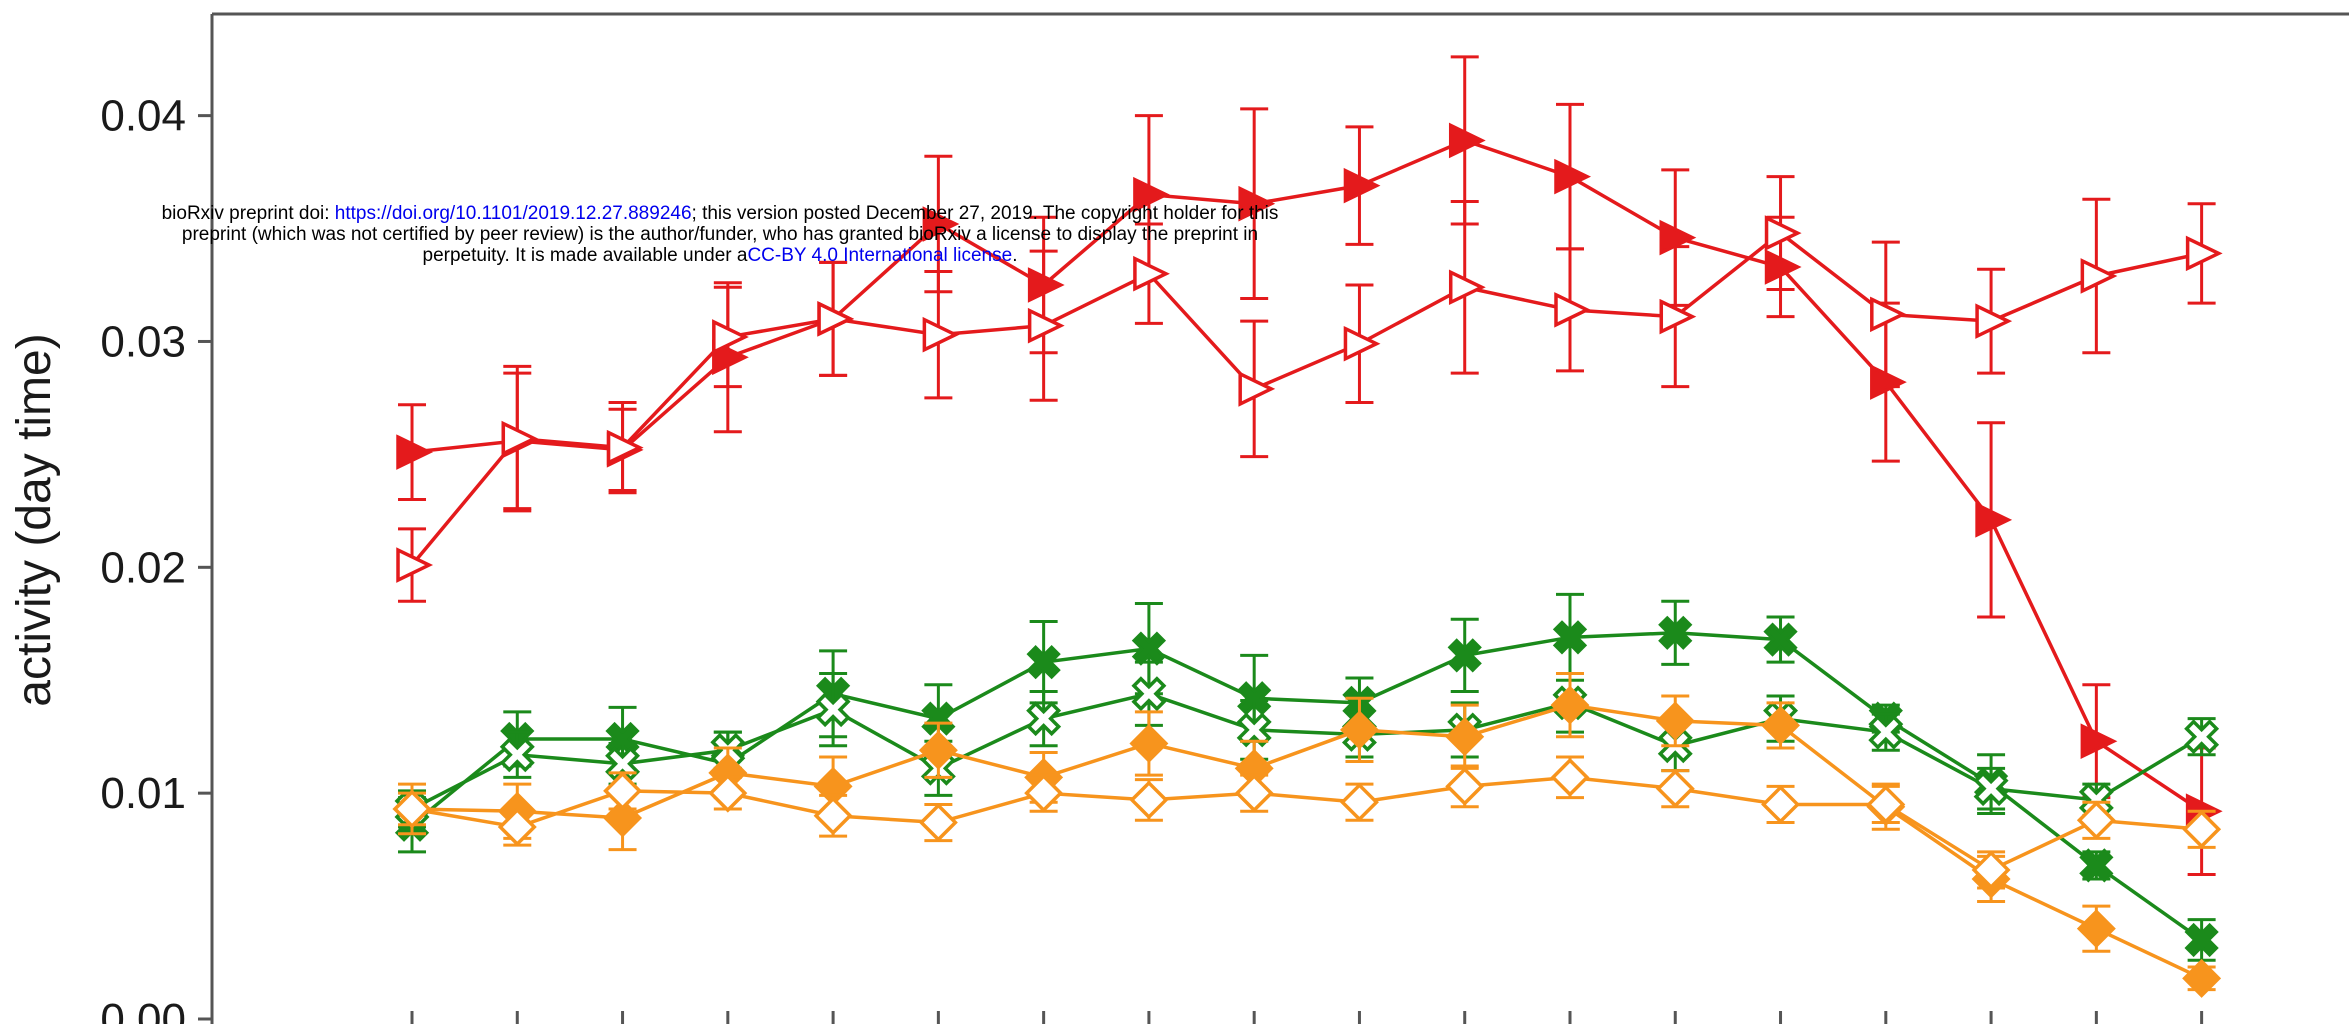 The height and width of the screenshot is (1024, 2349). Describe the element at coordinates (880, 255) in the screenshot. I see `license-link: CC-BY 4.0 International license` at that location.